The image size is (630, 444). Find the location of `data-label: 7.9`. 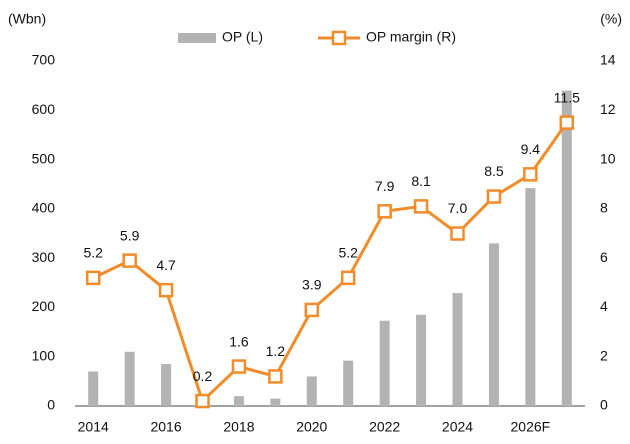

data-label: 7.9 is located at coordinates (385, 186).